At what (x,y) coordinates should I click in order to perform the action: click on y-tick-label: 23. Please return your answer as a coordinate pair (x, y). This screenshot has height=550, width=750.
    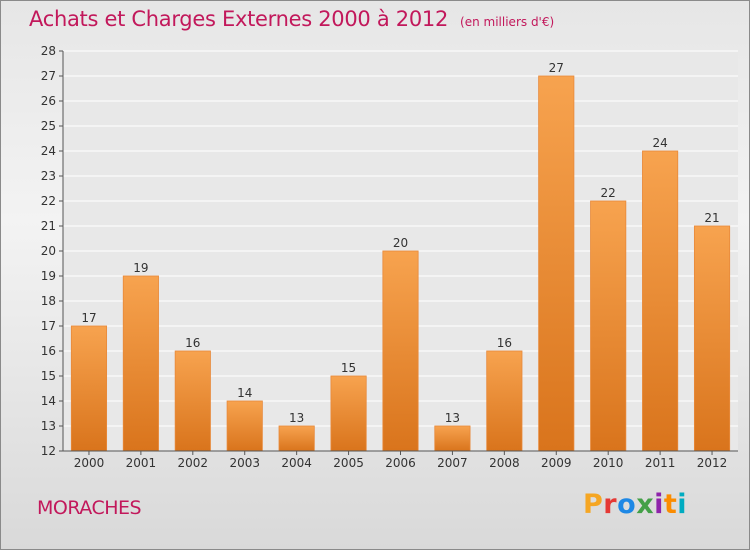
    Looking at the image, I should click on (48, 176).